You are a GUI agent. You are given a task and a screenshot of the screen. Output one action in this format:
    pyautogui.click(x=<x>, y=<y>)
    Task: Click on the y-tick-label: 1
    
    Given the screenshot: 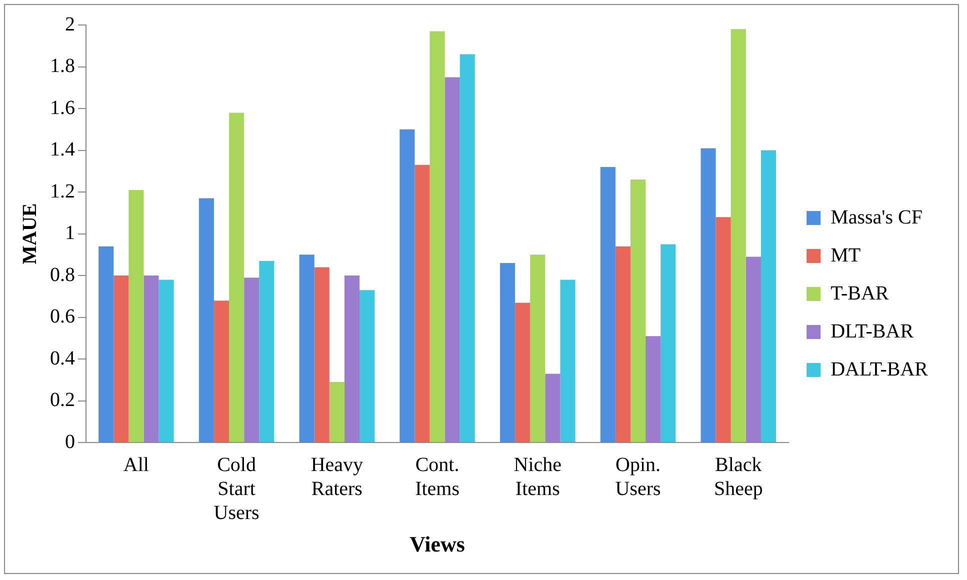 What is the action you would take?
    pyautogui.click(x=70, y=233)
    